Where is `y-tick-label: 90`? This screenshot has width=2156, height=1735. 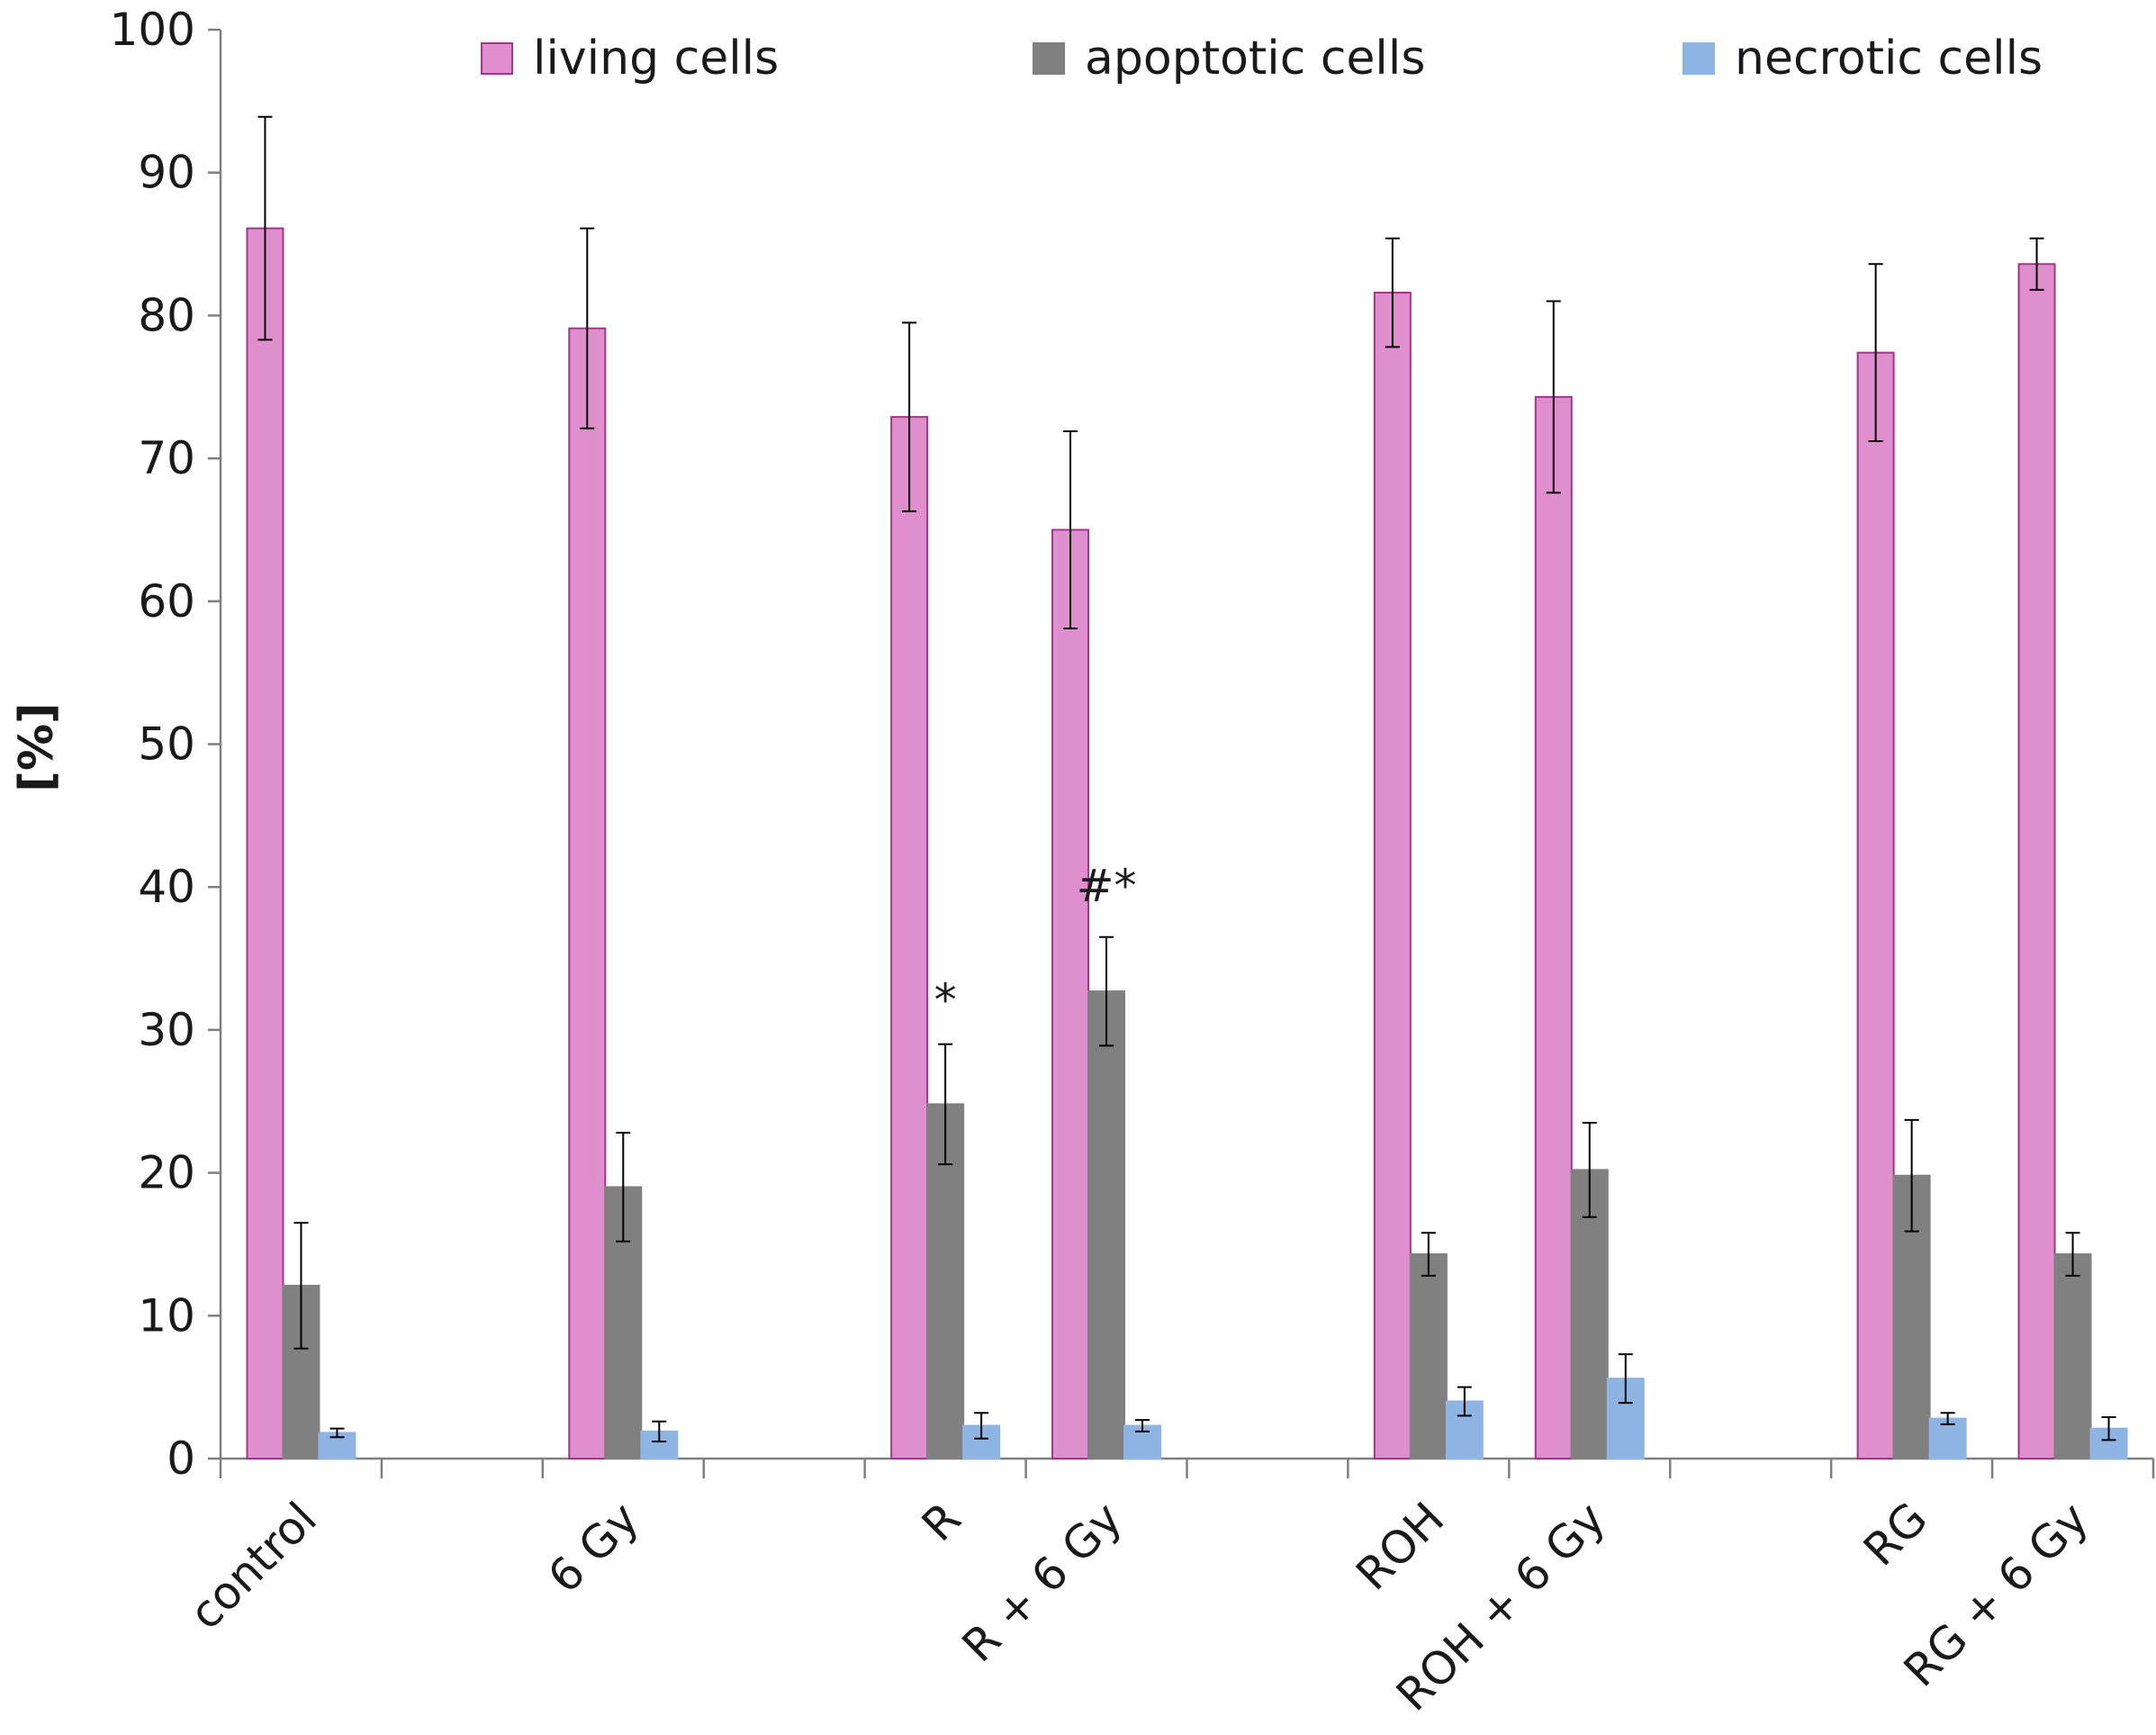
y-tick-label: 90 is located at coordinates (166, 173).